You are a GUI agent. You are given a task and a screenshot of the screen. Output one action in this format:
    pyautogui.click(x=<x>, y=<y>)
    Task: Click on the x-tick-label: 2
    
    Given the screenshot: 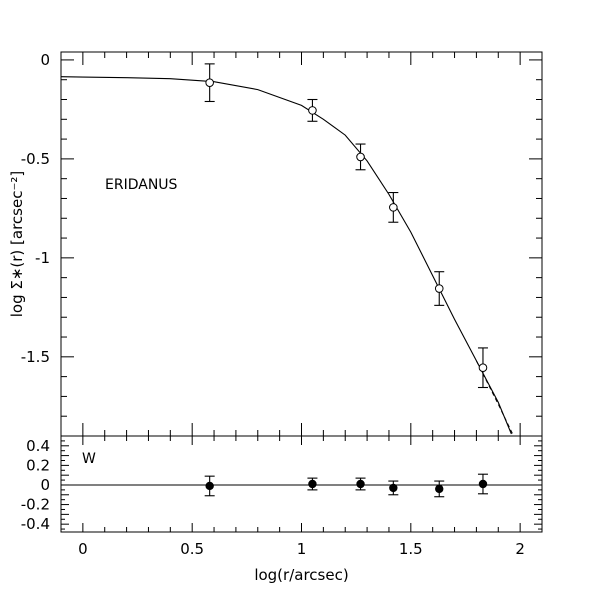 What is the action you would take?
    pyautogui.click(x=520, y=549)
    